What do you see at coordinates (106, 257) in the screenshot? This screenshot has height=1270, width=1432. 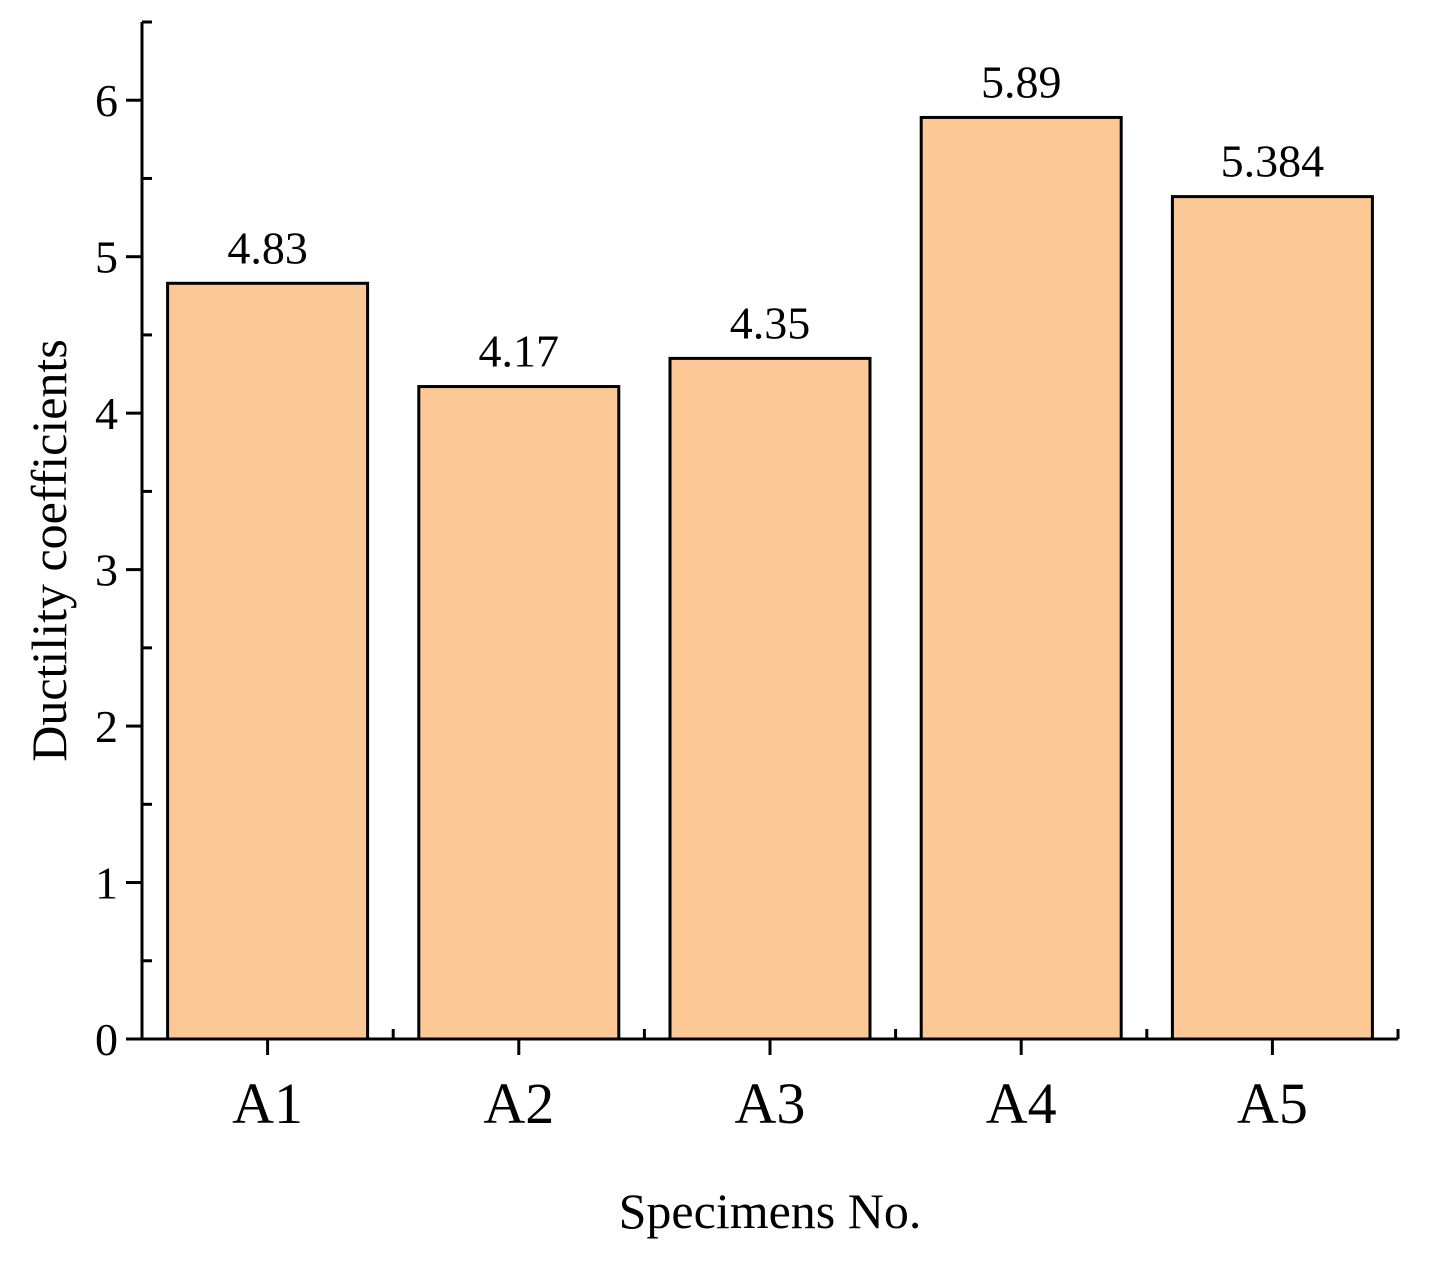 I see `y-tick-label: 5` at bounding box center [106, 257].